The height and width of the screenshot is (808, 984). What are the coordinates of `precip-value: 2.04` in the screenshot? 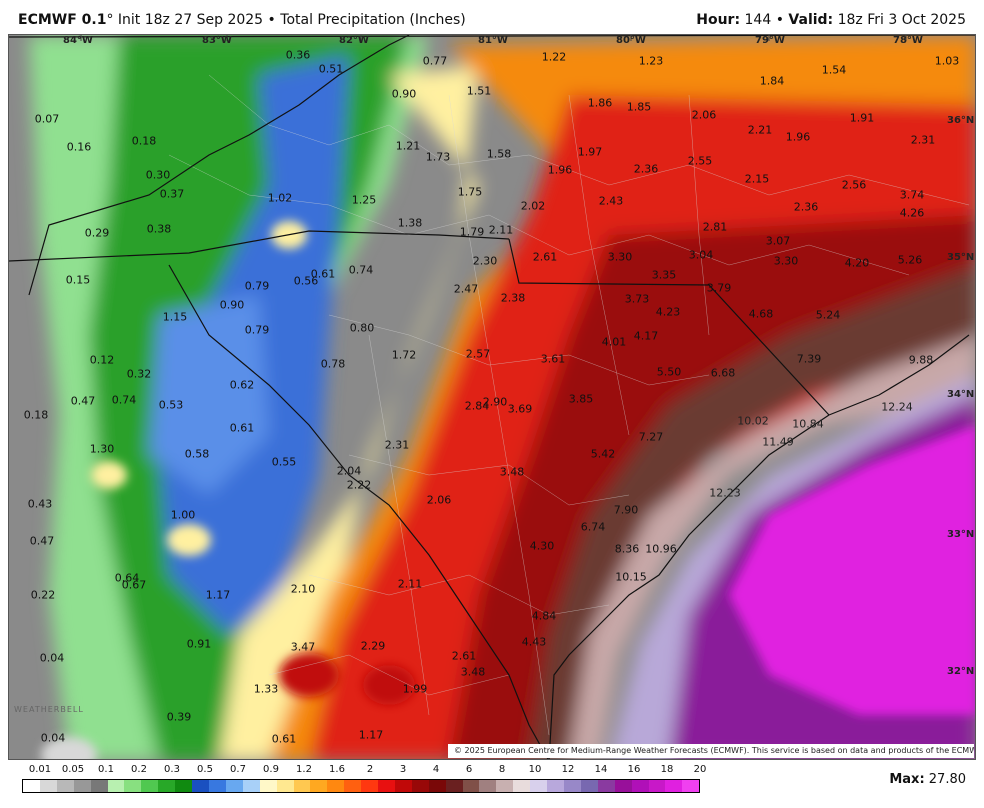 It's located at (349, 471).